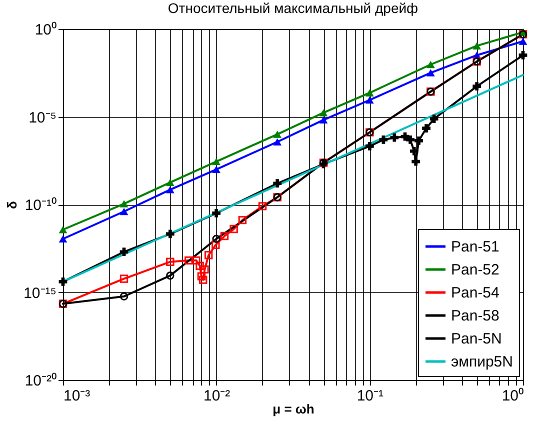 The width and height of the screenshot is (560, 426). What do you see at coordinates (40, 381) in the screenshot?
I see `y-tick-label: 10⁻²⁰` at bounding box center [40, 381].